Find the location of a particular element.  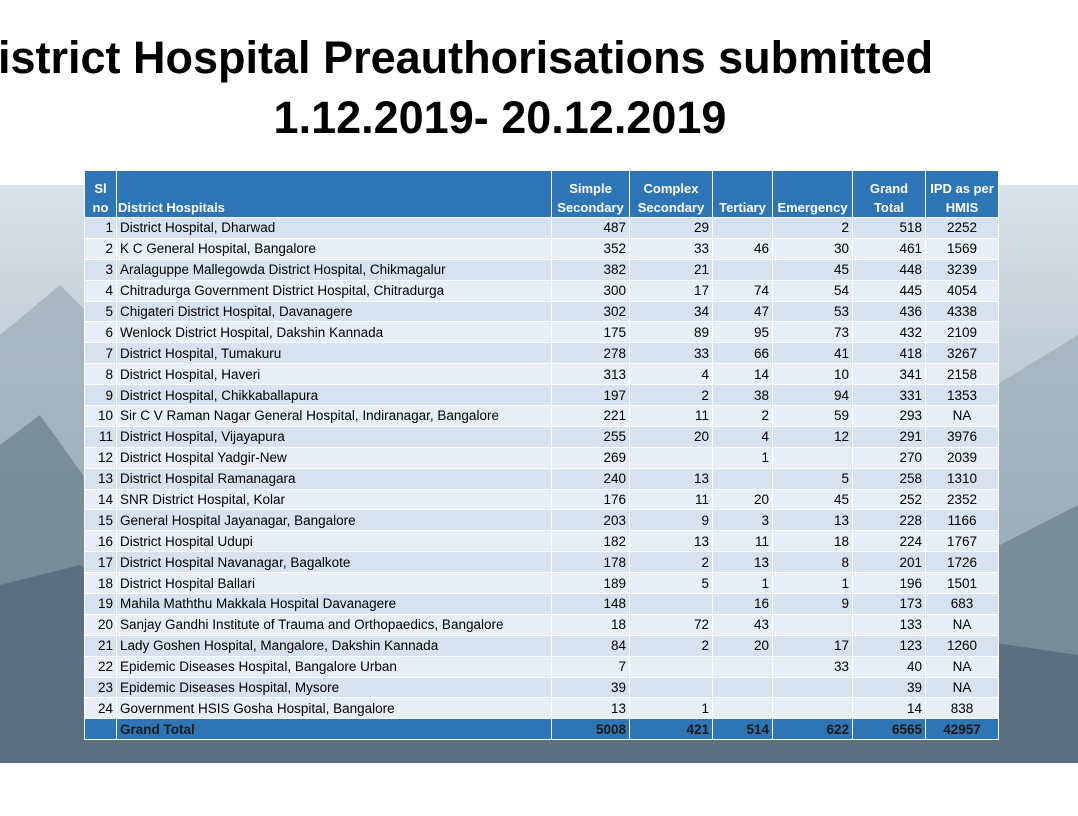

cell: 178 is located at coordinates (590, 562).